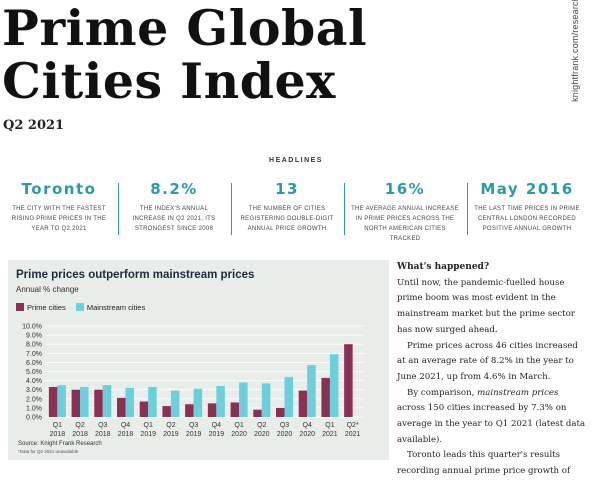 This screenshot has width=592, height=480. Describe the element at coordinates (60, 444) in the screenshot. I see `source-text: Source: Knight Frank Research` at that location.